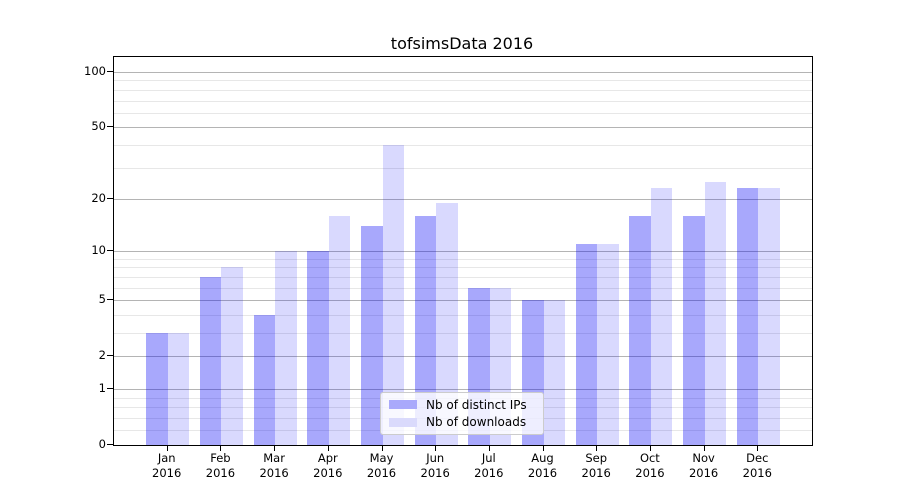 This screenshot has width=900, height=500. I want to click on bar-nb-of-distinct-ips-may, so click(372, 335).